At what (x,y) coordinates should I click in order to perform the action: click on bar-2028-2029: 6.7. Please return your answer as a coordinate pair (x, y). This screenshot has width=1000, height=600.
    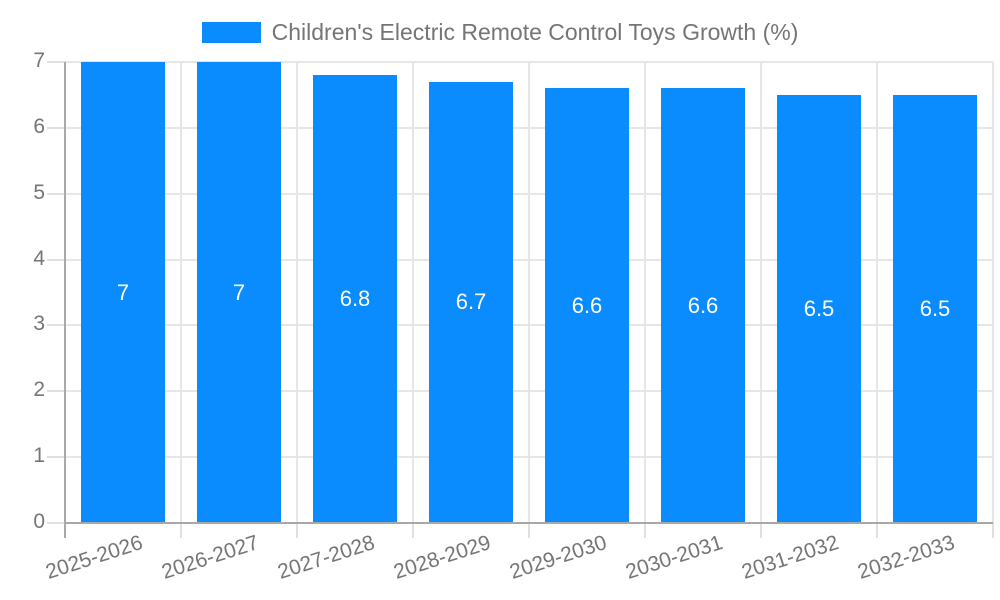
    Looking at the image, I should click on (471, 302).